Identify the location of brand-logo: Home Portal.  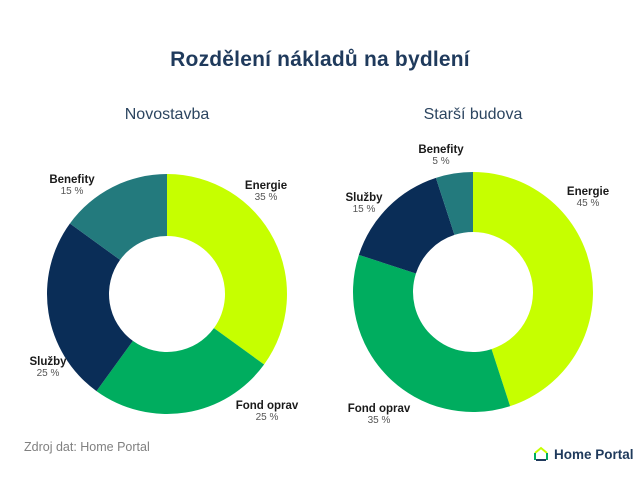
(583, 454).